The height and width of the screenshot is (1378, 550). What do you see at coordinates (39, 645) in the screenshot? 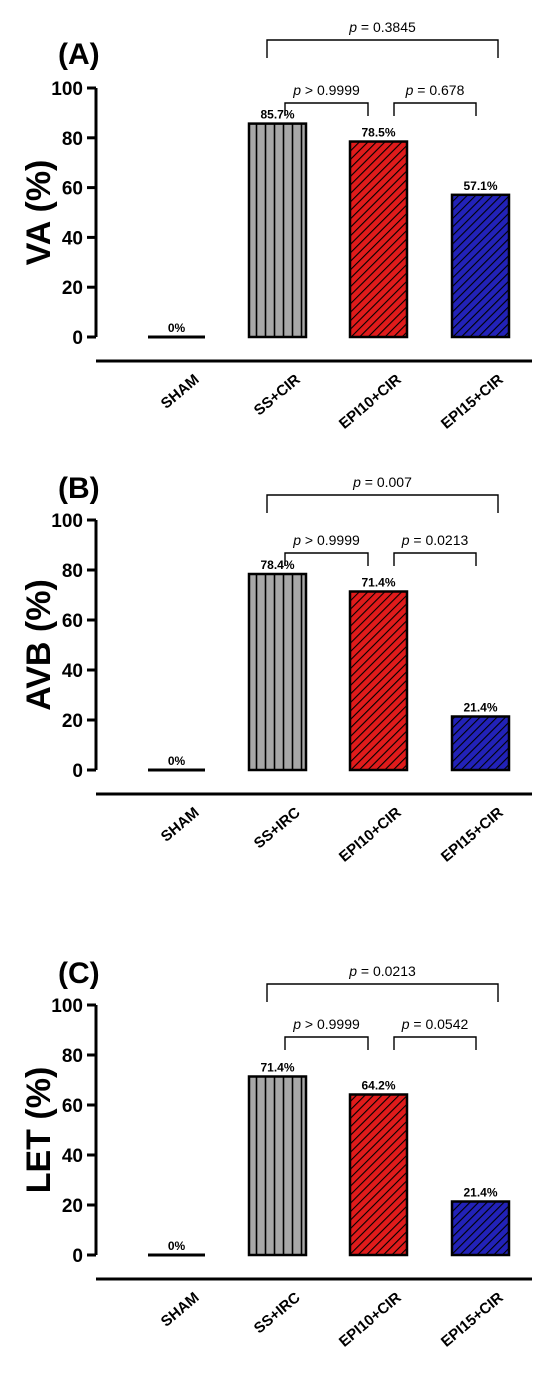
I see `y-axis-label: AVB (%)` at bounding box center [39, 645].